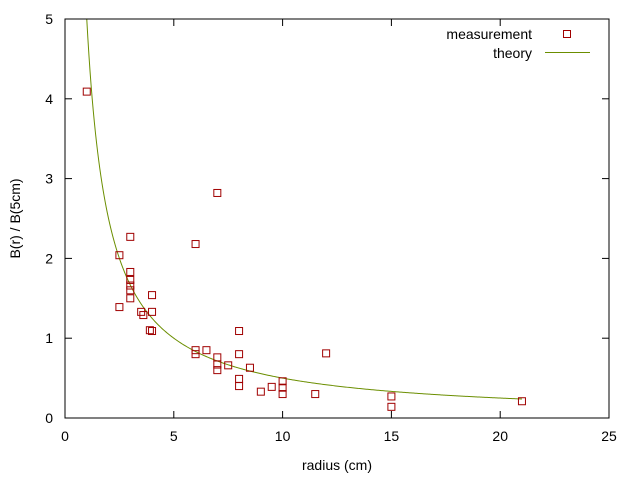  What do you see at coordinates (49, 19) in the screenshot?
I see `y-tick-label: 5` at bounding box center [49, 19].